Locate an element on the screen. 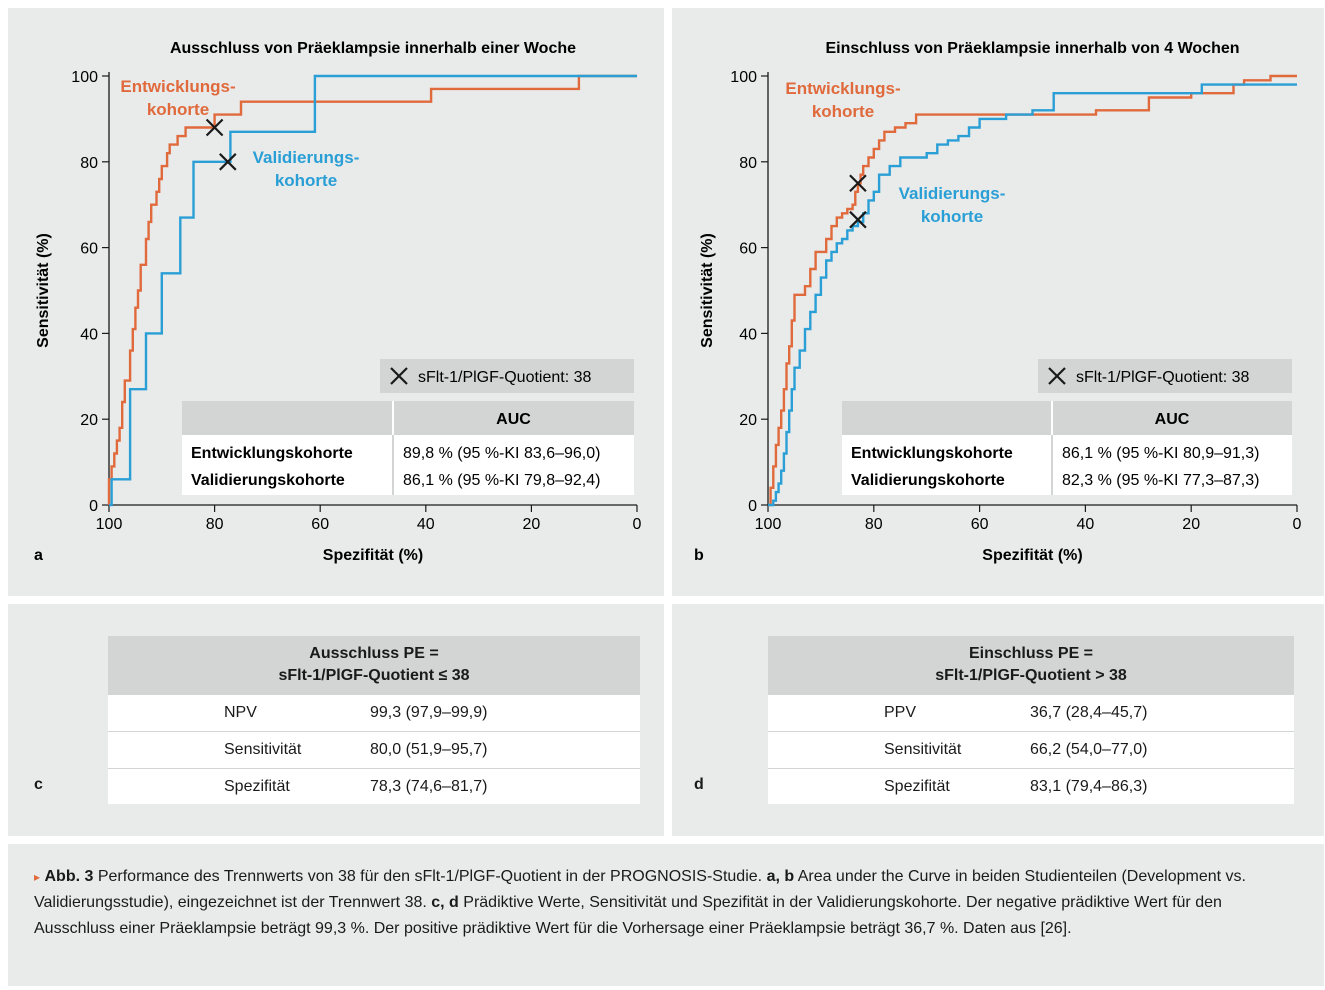 This screenshot has width=1325, height=990. row-value: 80,0 (51,9–95,7) is located at coordinates (429, 749).